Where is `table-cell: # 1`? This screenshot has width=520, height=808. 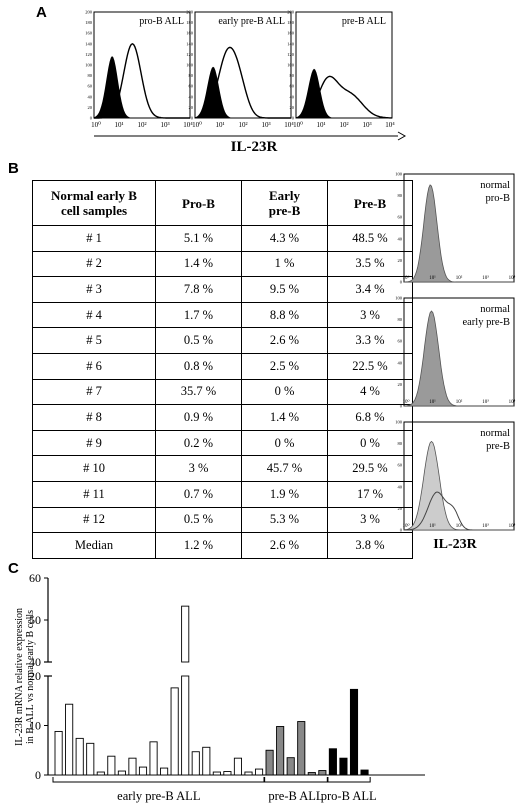
table-cell: # 1 is located at coordinates (94, 238).